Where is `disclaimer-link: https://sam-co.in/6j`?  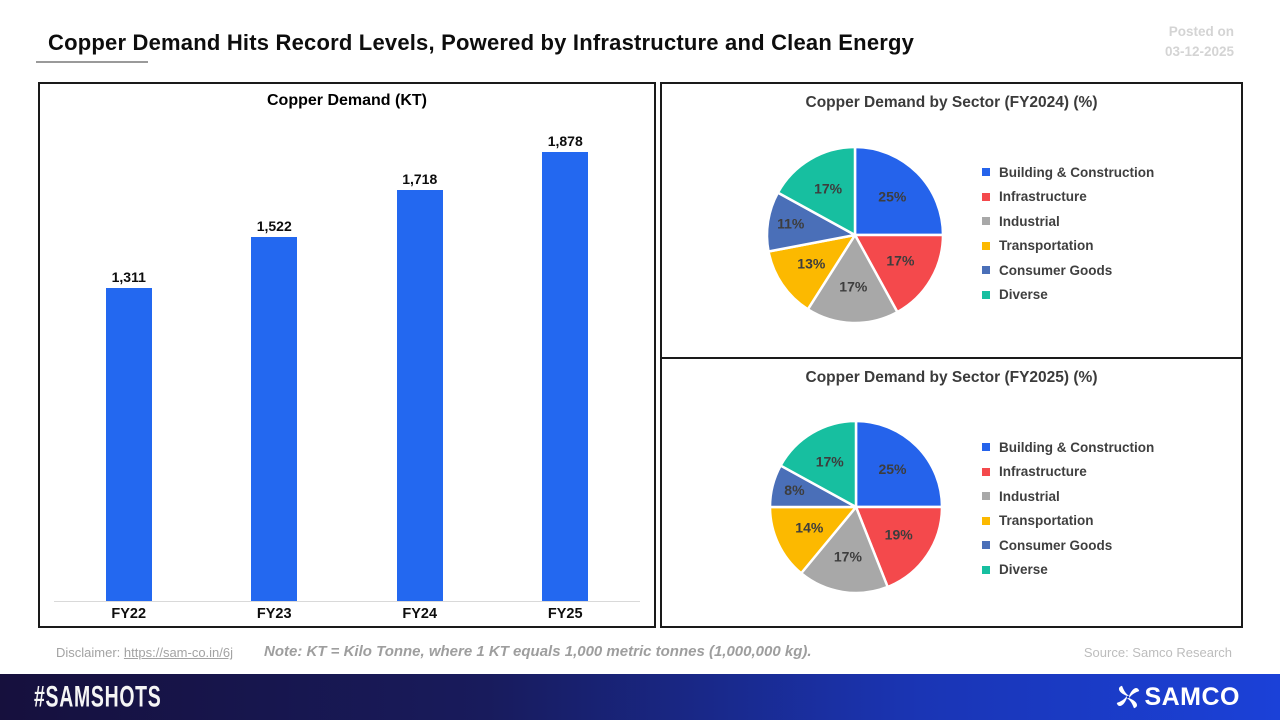
disclaimer-link: https://sam-co.in/6j is located at coordinates (178, 652).